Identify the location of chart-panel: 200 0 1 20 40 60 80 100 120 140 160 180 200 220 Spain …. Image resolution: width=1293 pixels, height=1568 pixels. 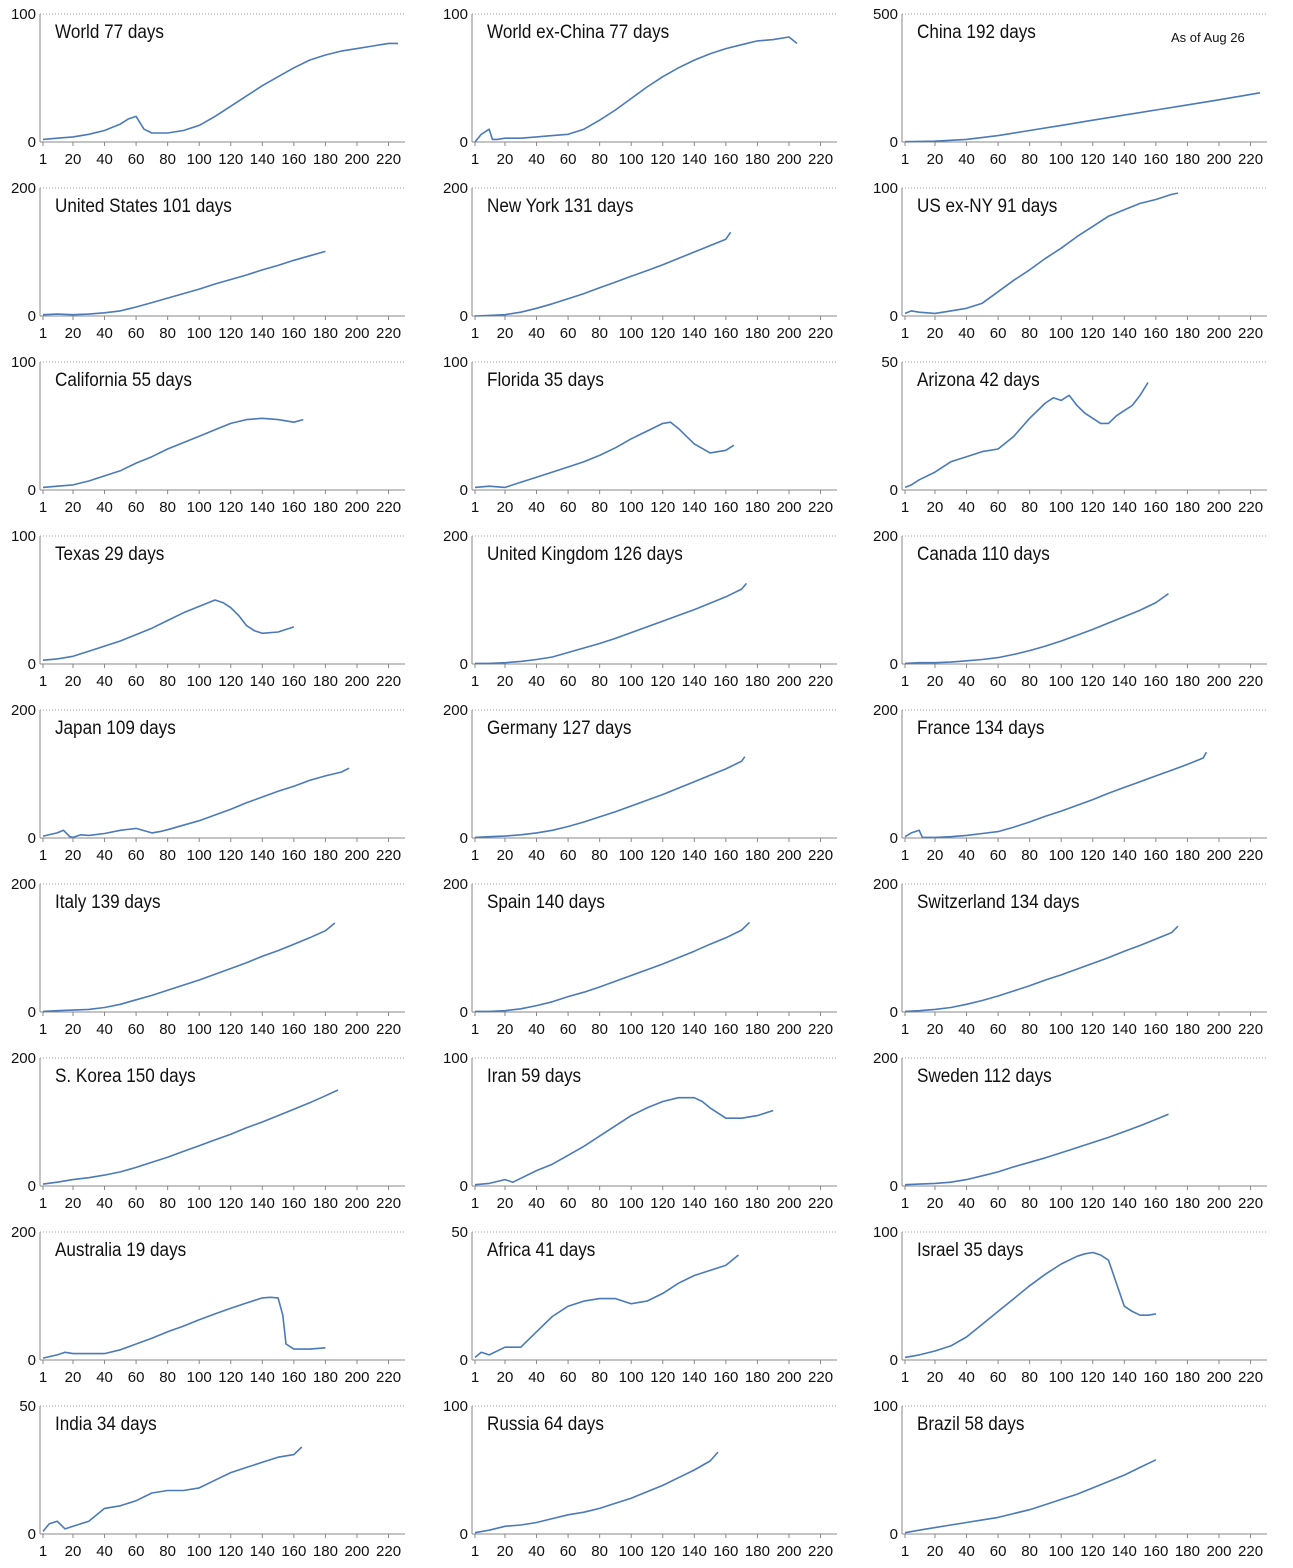
(647, 957).